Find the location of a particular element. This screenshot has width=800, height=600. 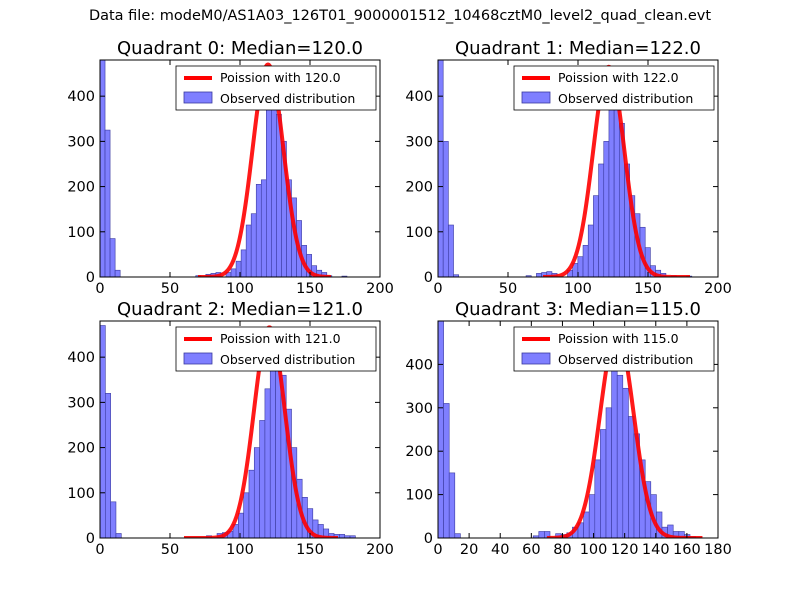

x-tick-label: 60 is located at coordinates (531, 550).